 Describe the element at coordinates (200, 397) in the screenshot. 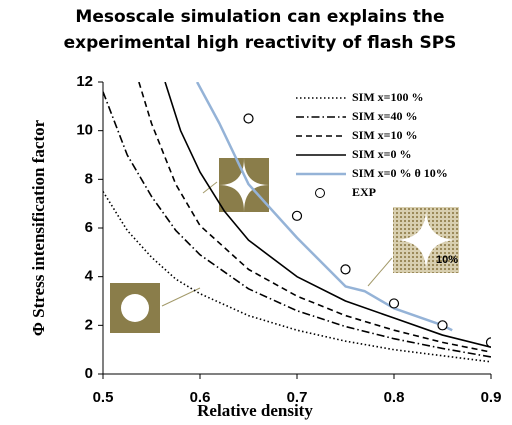

I see `x-tick-label: 0.6` at that location.